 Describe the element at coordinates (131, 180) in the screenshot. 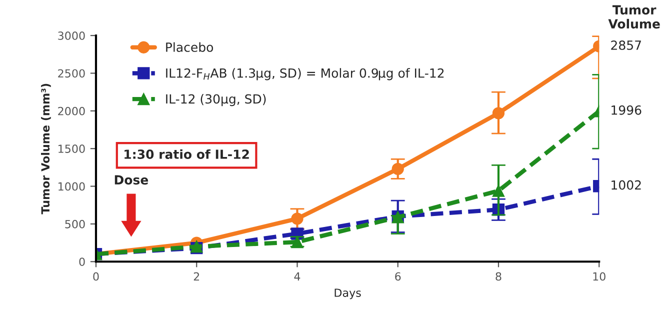

I see `annotation: Dose` at that location.